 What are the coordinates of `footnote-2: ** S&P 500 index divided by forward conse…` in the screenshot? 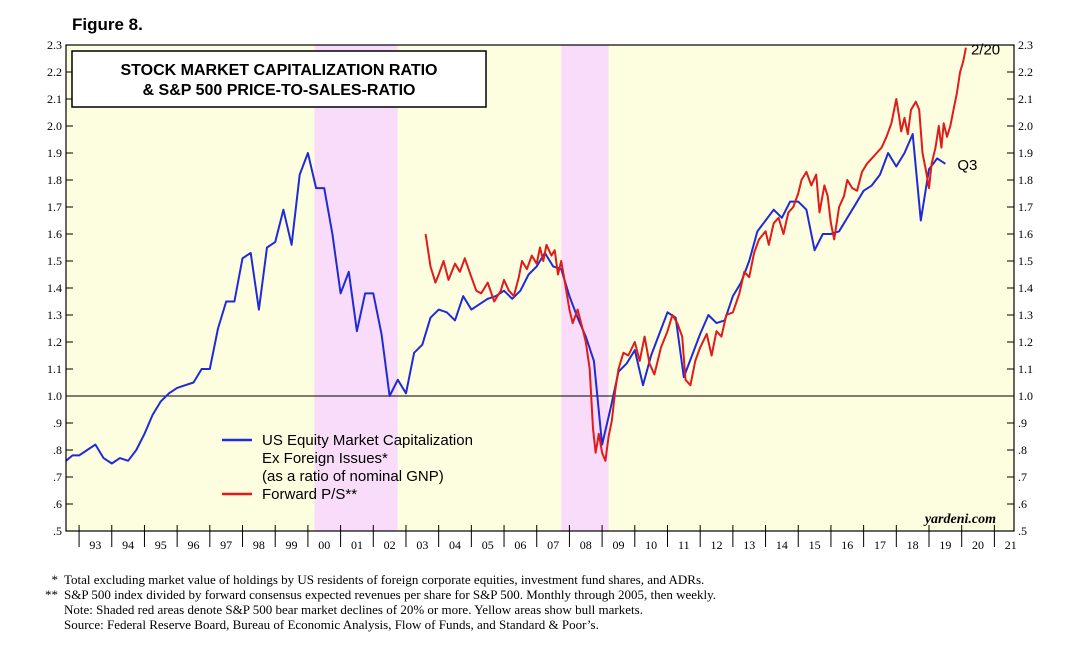 It's located at (377, 594).